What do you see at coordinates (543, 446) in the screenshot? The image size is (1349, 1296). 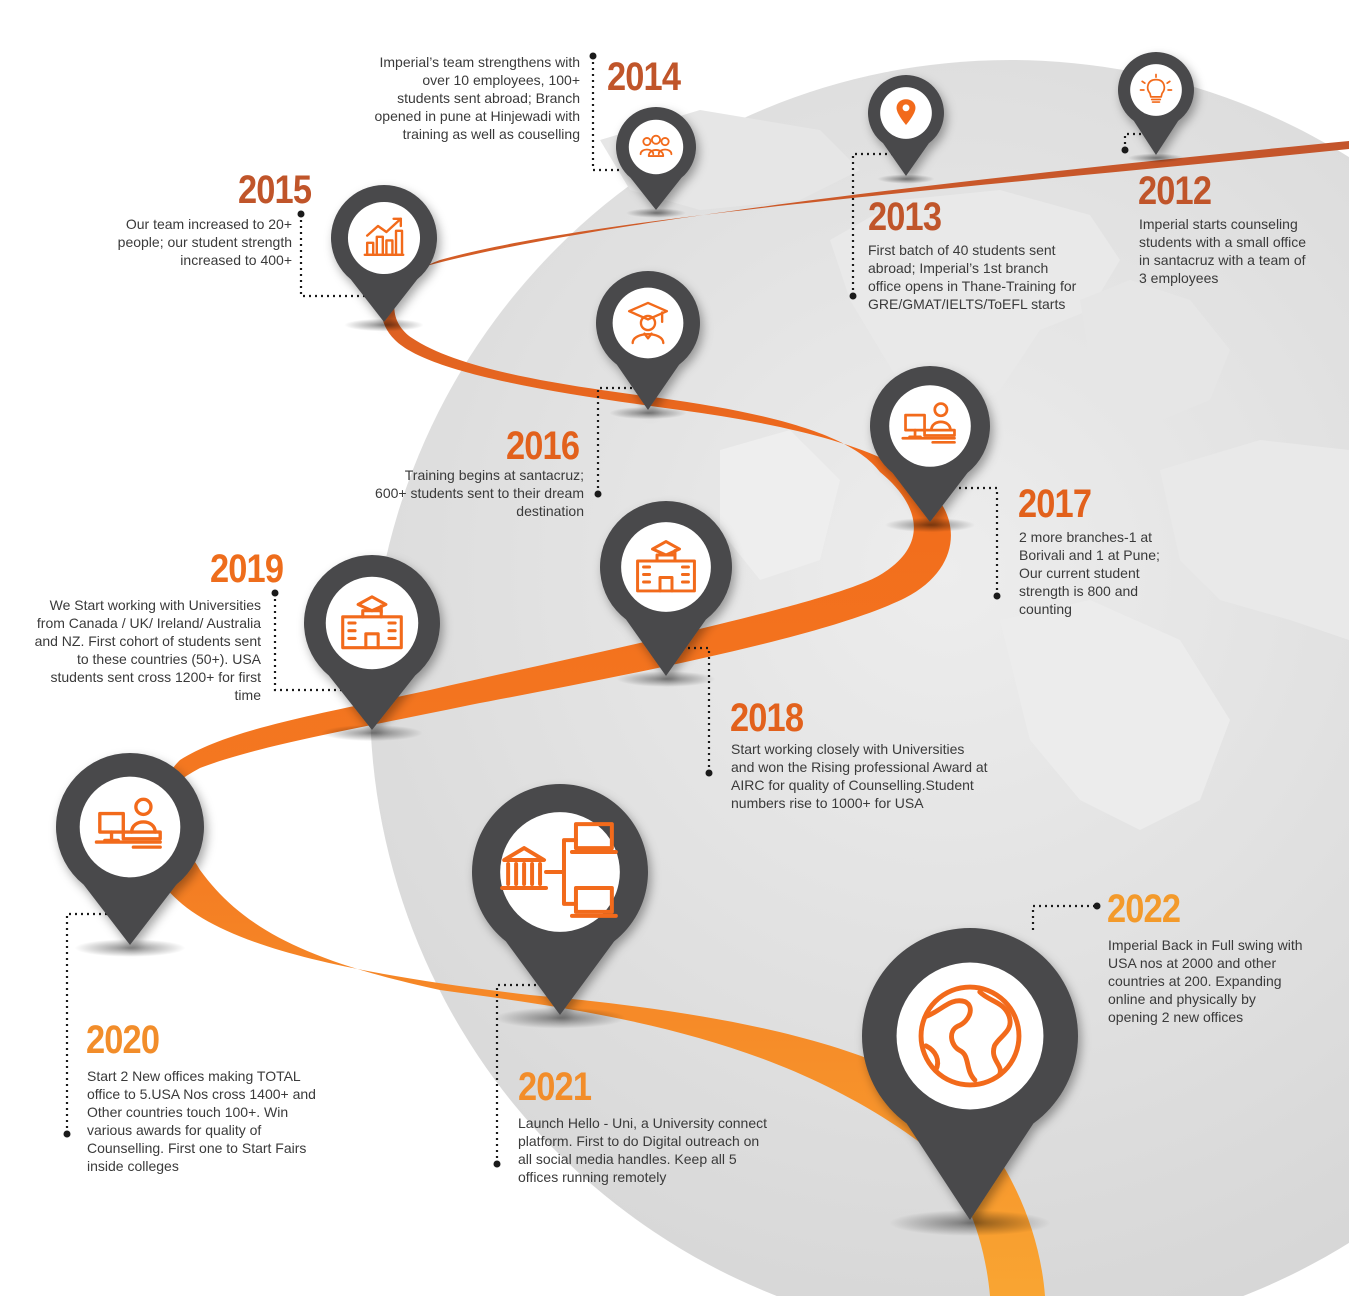 I see `year-2016: 2016` at bounding box center [543, 446].